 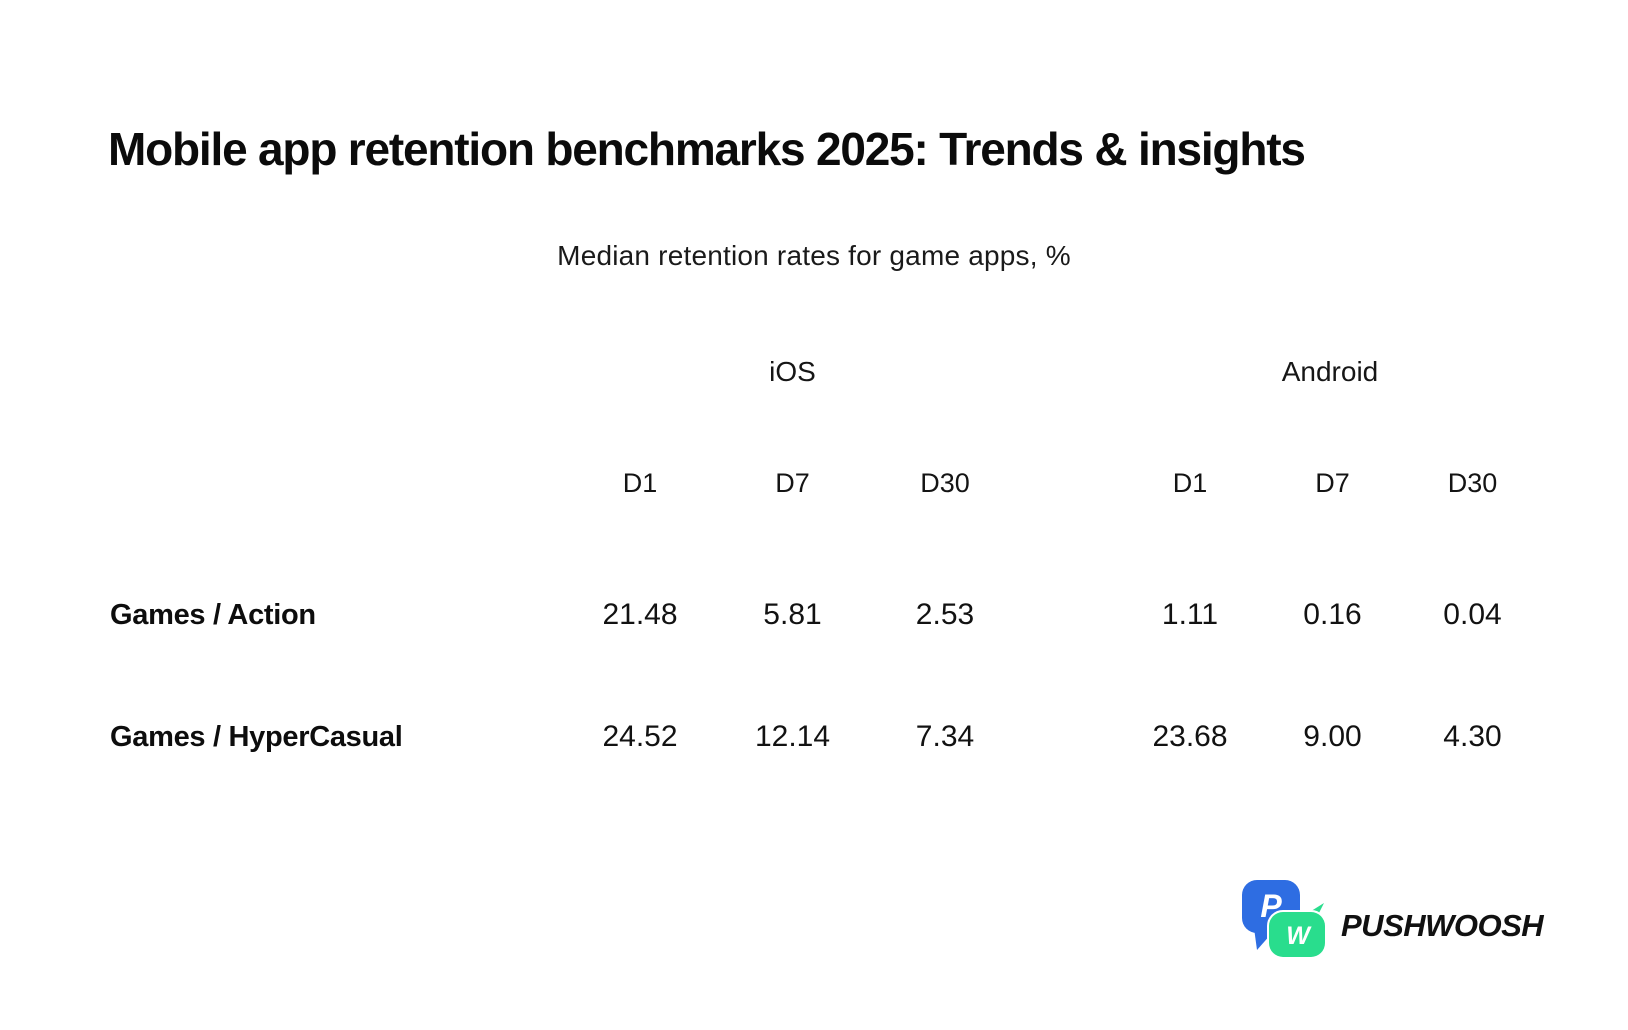 I want to click on green-speech-bubble: W, so click(x=1296, y=930).